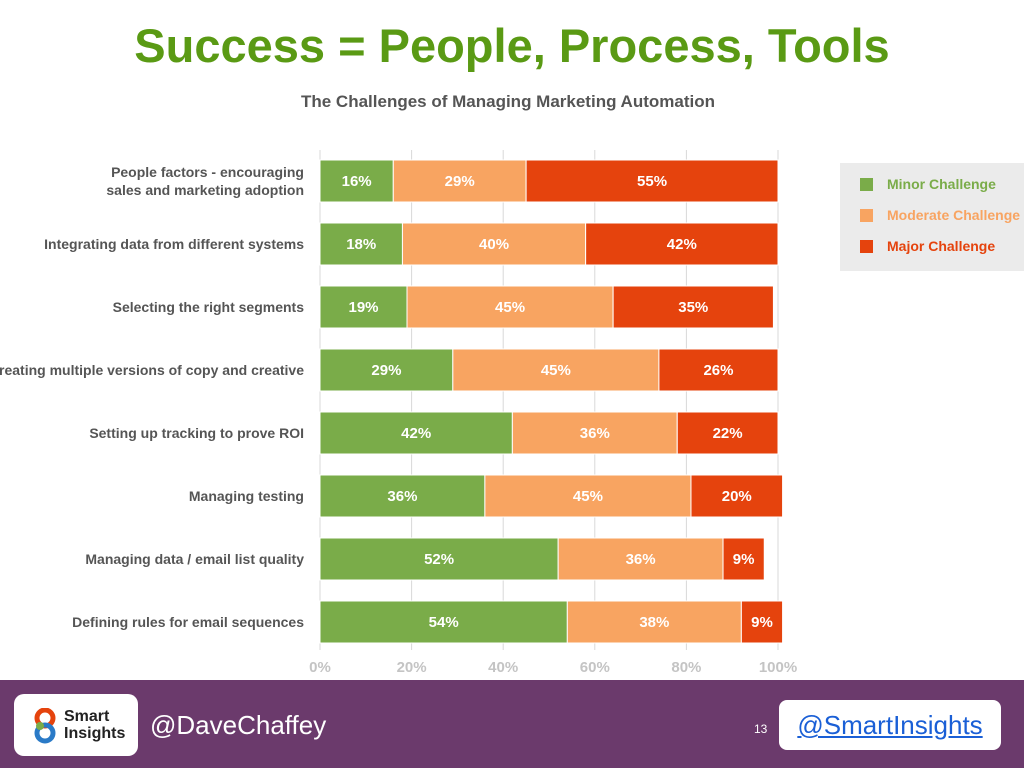 The width and height of the screenshot is (1024, 768). What do you see at coordinates (238, 725) in the screenshot?
I see `twitter-handle-author: @DaveChaffey` at bounding box center [238, 725].